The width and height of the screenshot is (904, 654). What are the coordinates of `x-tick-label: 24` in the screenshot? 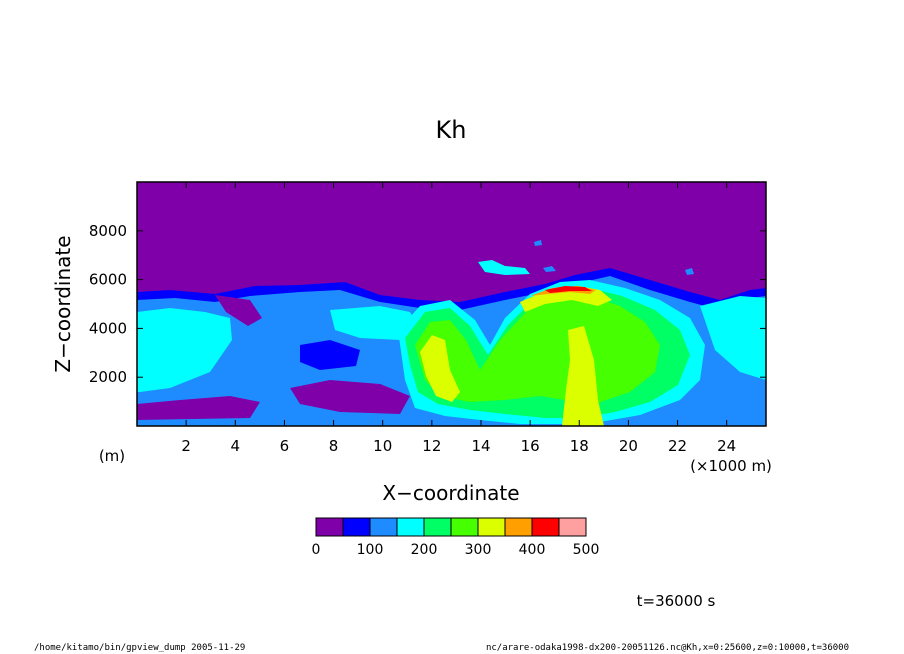 It's located at (726, 446).